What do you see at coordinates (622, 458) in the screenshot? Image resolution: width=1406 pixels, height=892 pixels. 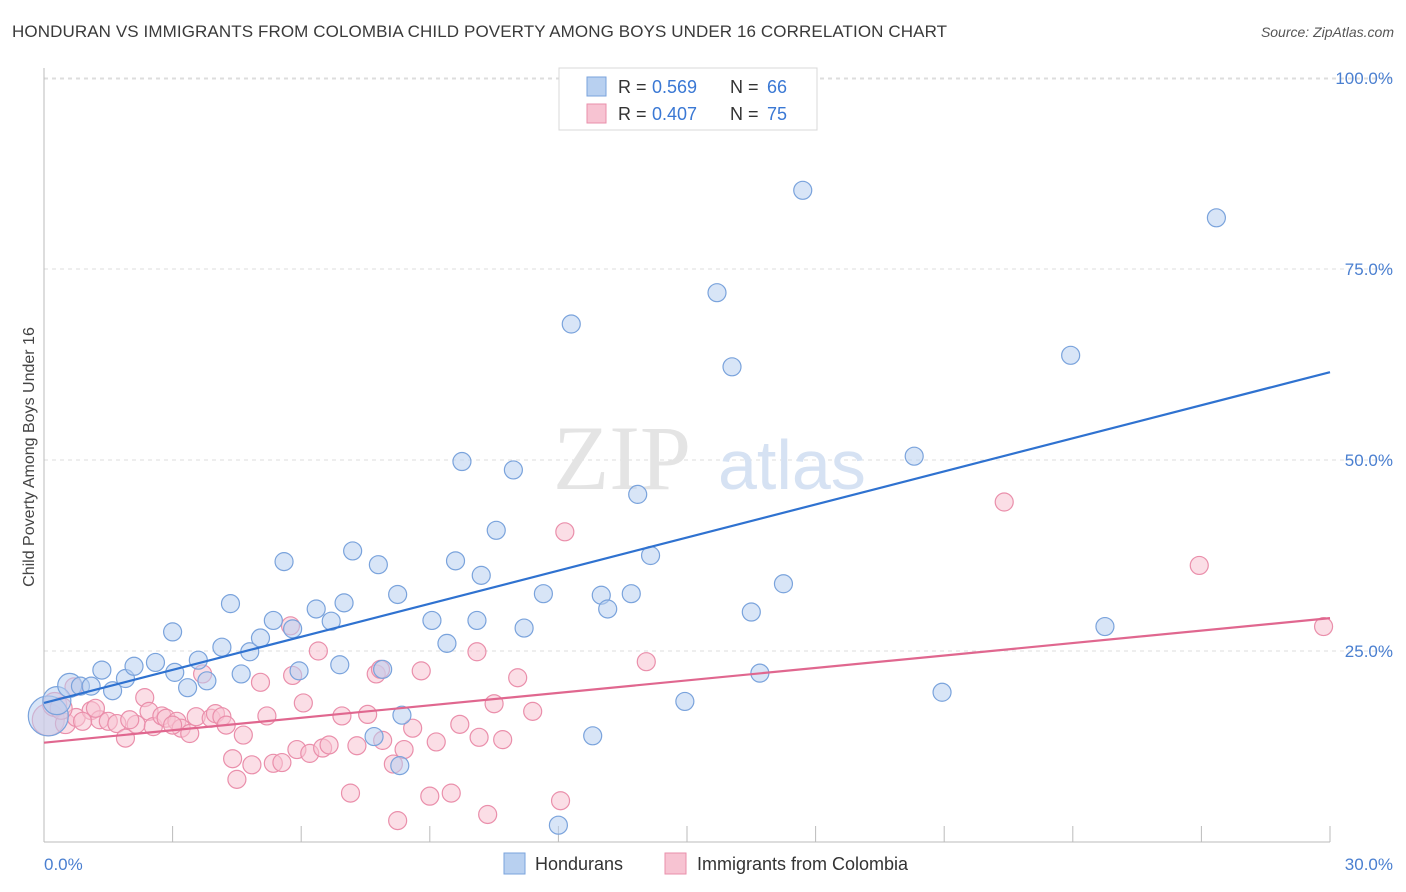 I see `watermark-zip: ZIP` at bounding box center [622, 458].